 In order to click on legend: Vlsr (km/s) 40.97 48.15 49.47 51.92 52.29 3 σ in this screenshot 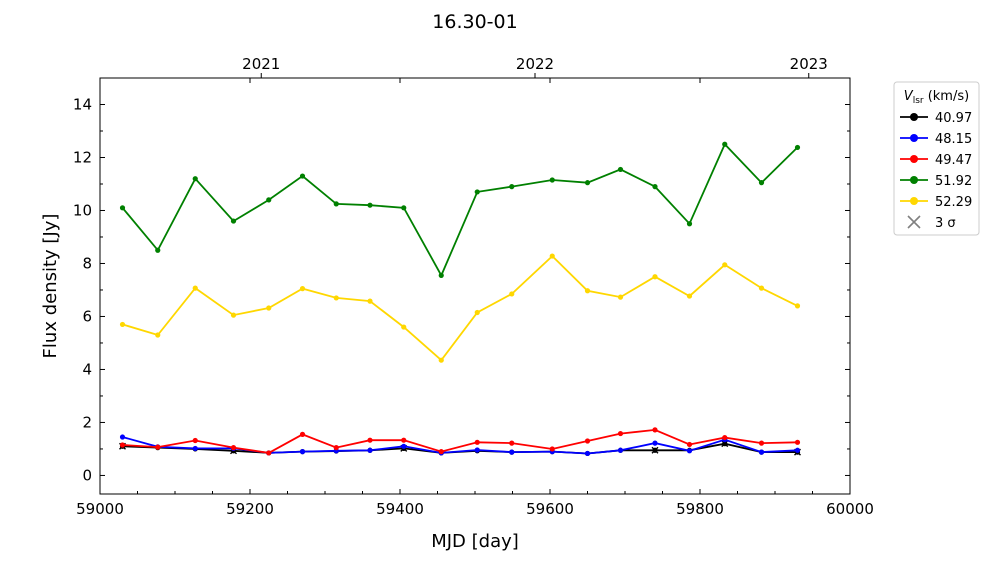, I will do `click(936, 158)`.